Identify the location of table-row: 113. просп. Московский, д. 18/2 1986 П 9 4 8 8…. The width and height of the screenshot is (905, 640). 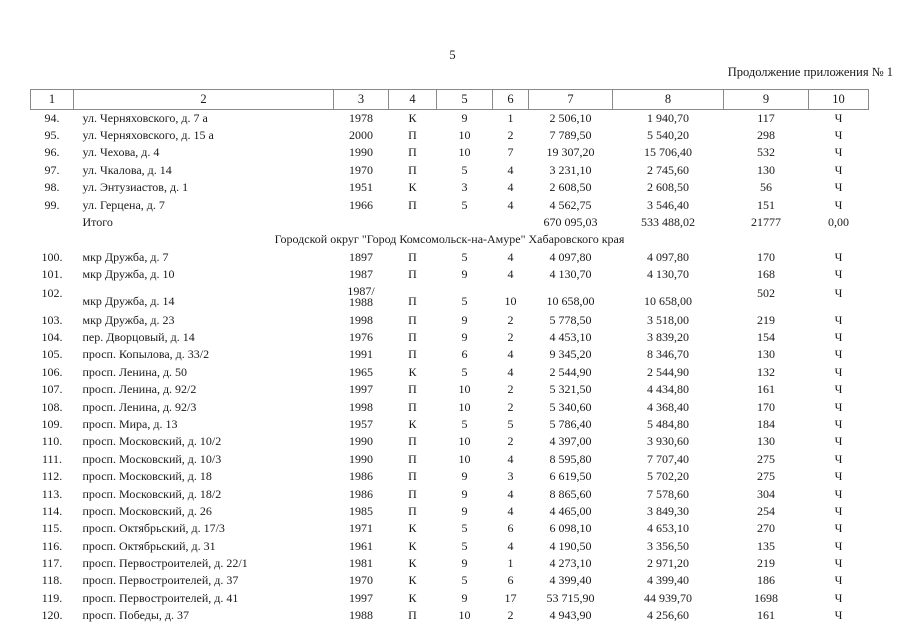
(450, 493).